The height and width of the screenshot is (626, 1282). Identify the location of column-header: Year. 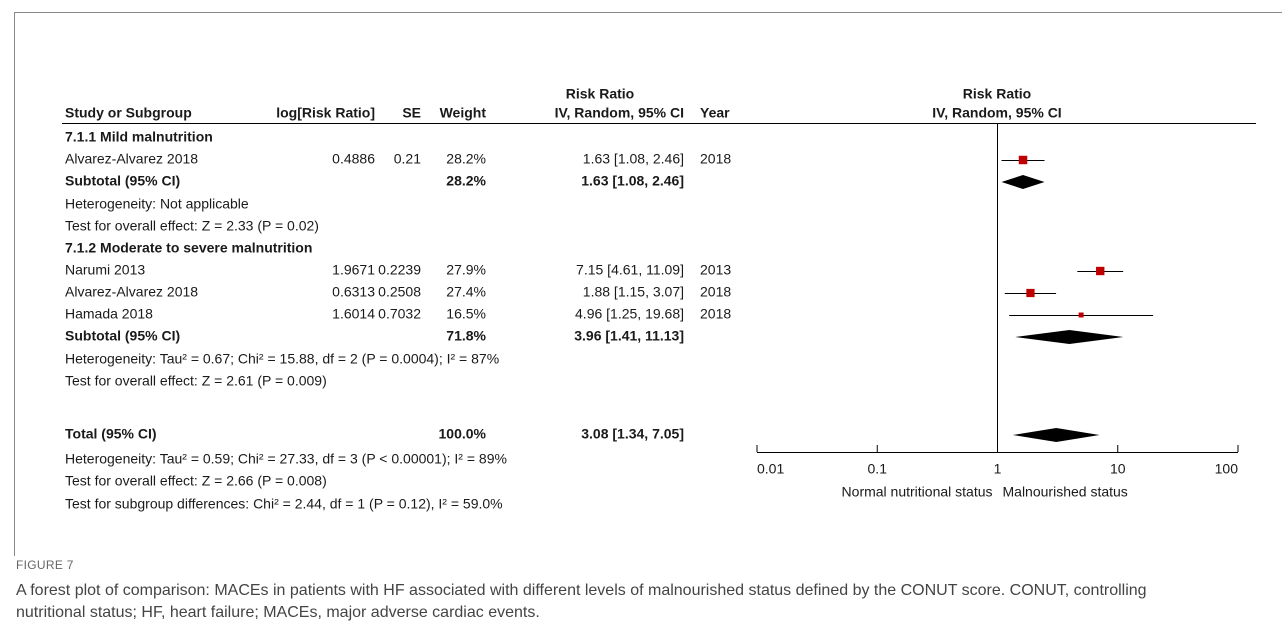
(715, 113).